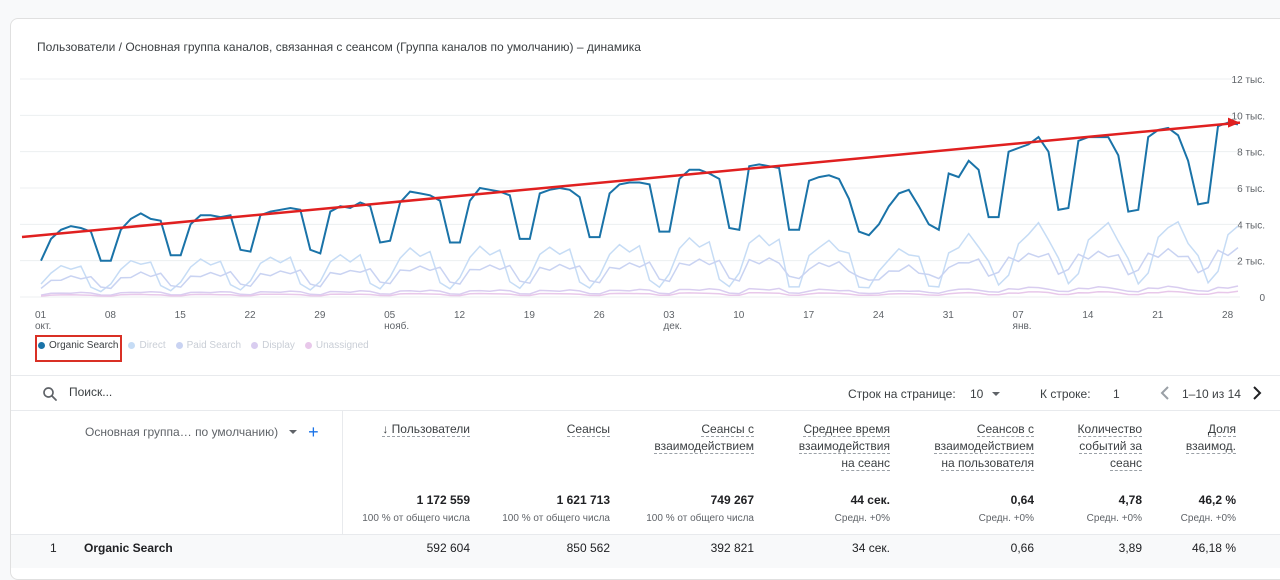  I want to click on legend-item: Display, so click(273, 345).